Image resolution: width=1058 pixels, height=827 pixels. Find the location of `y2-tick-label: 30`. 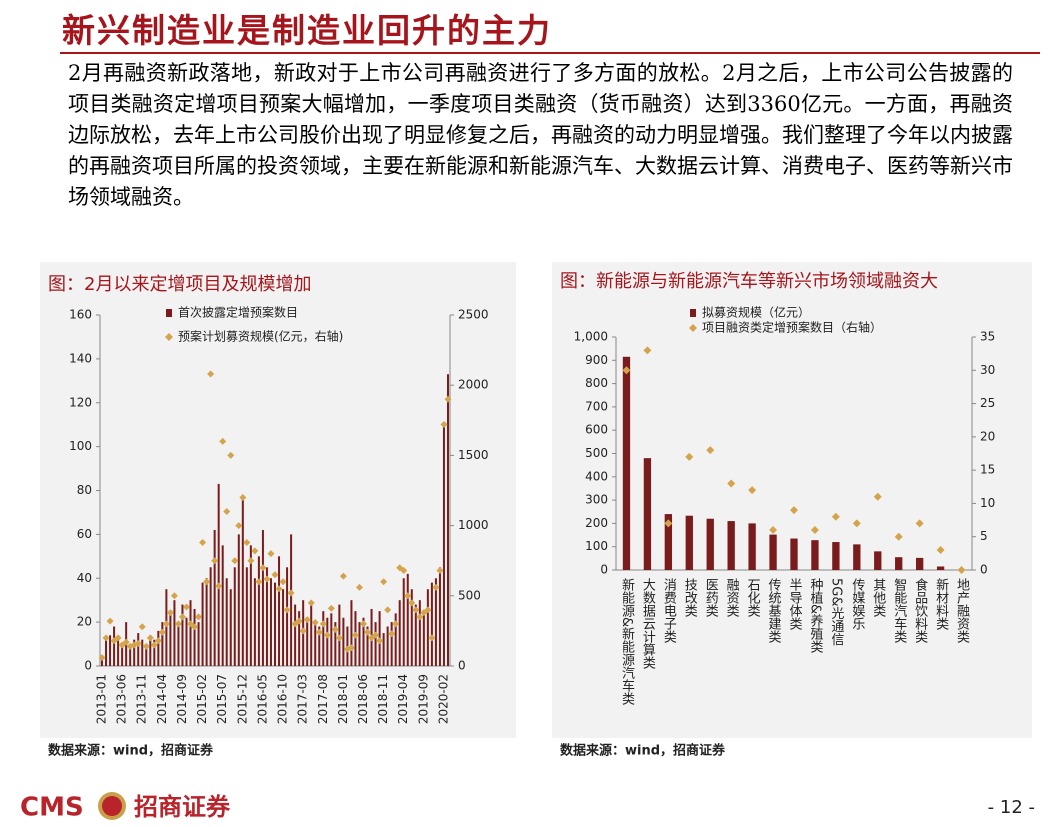

y2-tick-label: 30 is located at coordinates (987, 370).